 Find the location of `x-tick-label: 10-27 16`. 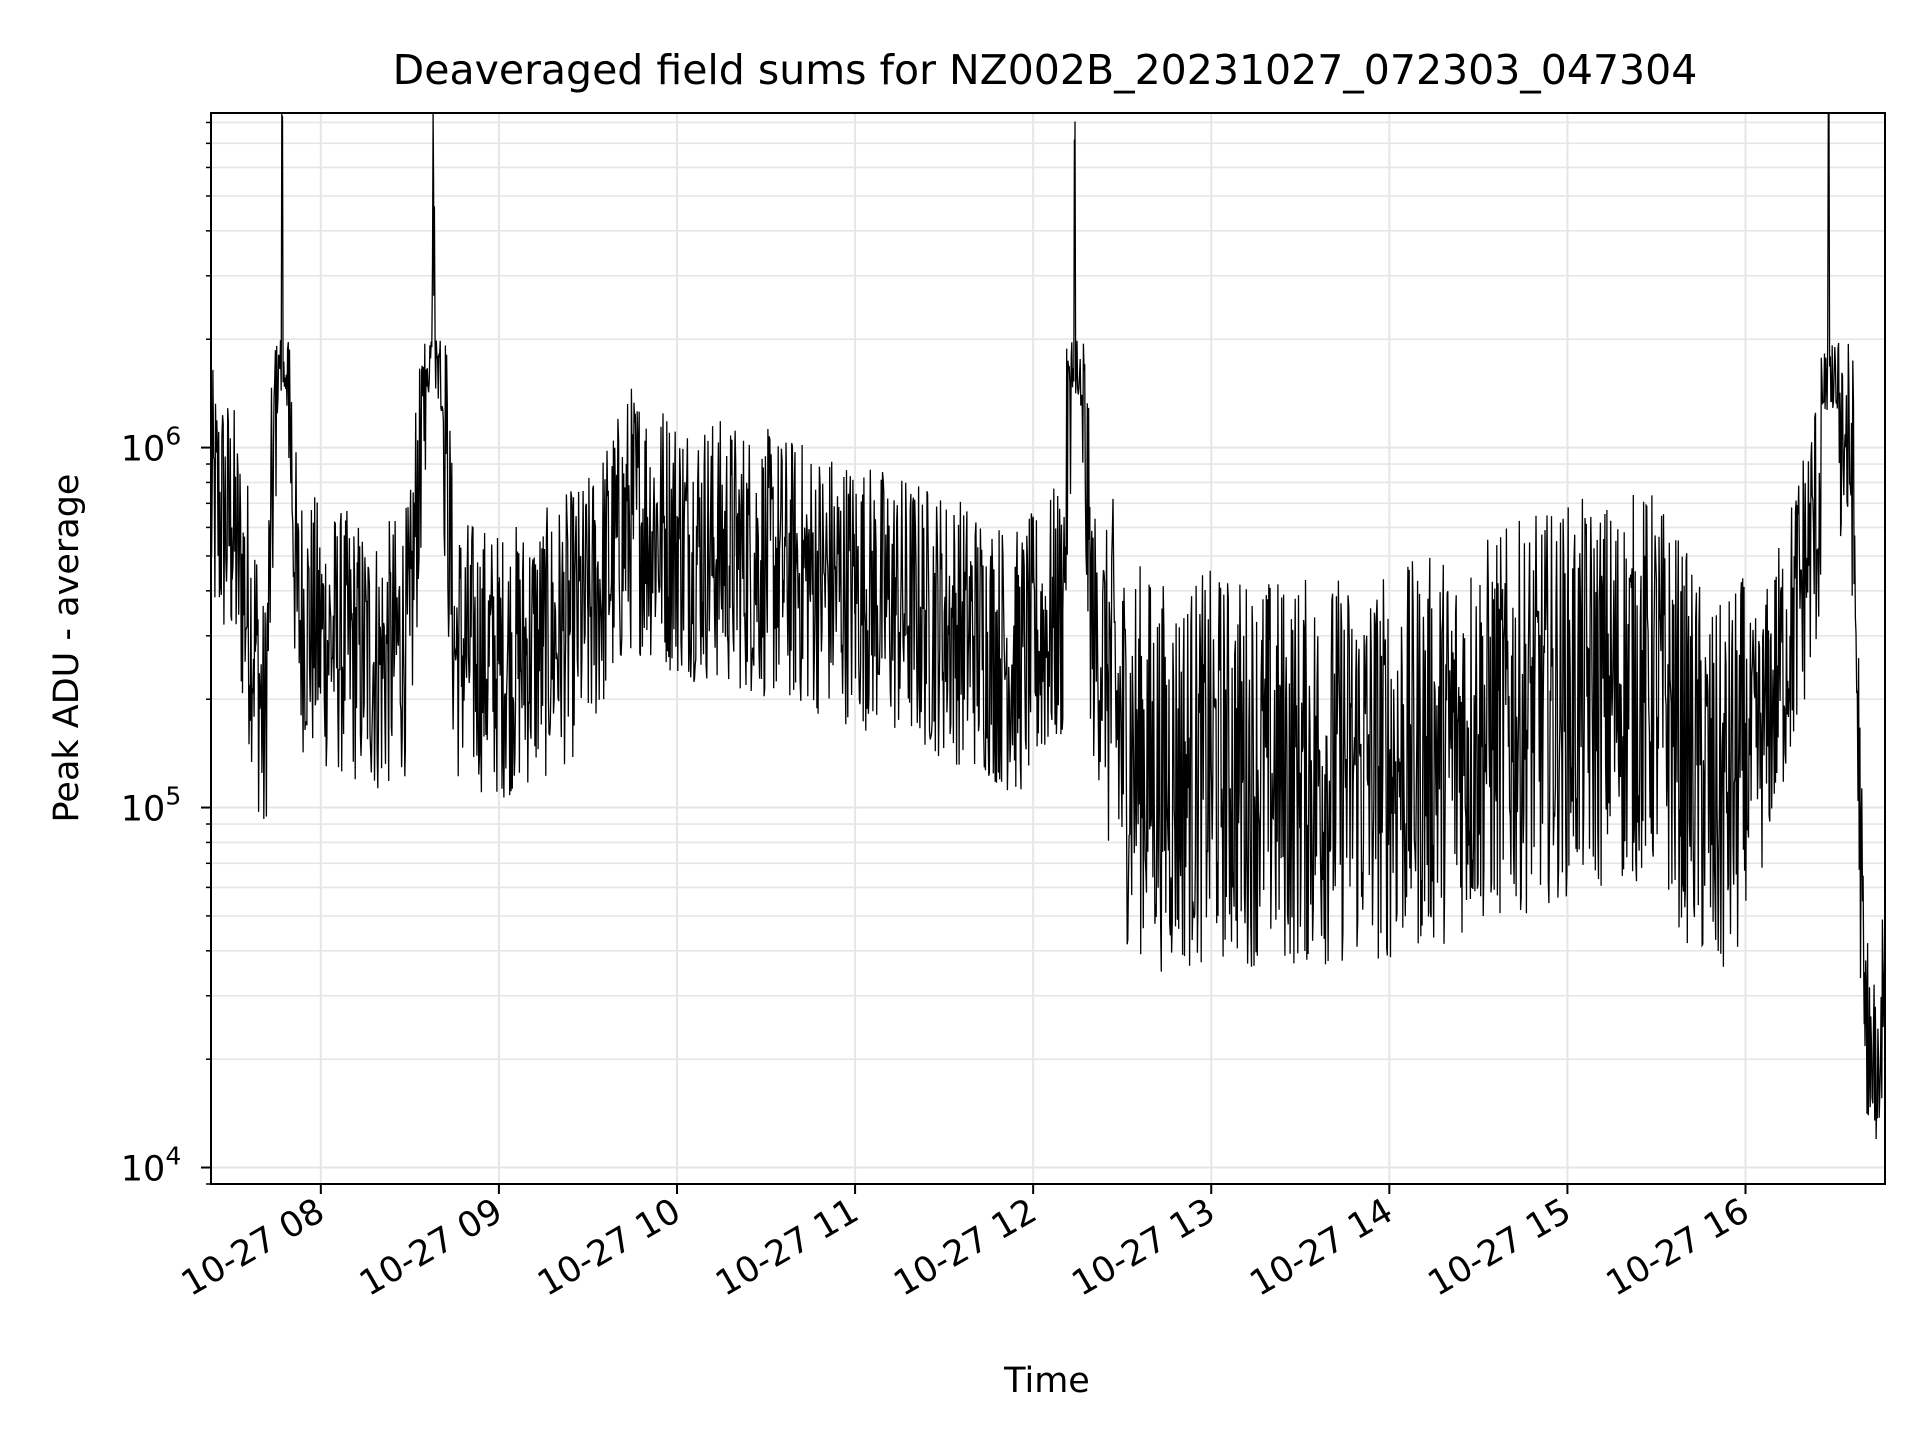

x-tick-label: 10-27 16 is located at coordinates (1678, 1247).